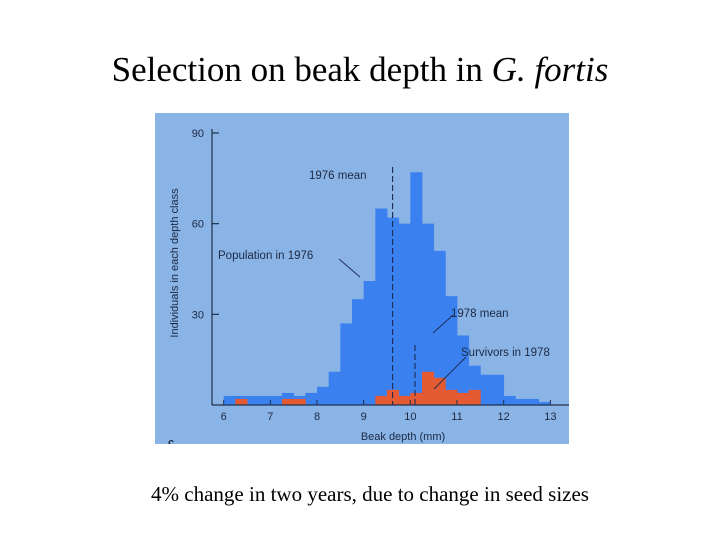  What do you see at coordinates (450, 373) in the screenshot?
I see `leader-survivors` at bounding box center [450, 373].